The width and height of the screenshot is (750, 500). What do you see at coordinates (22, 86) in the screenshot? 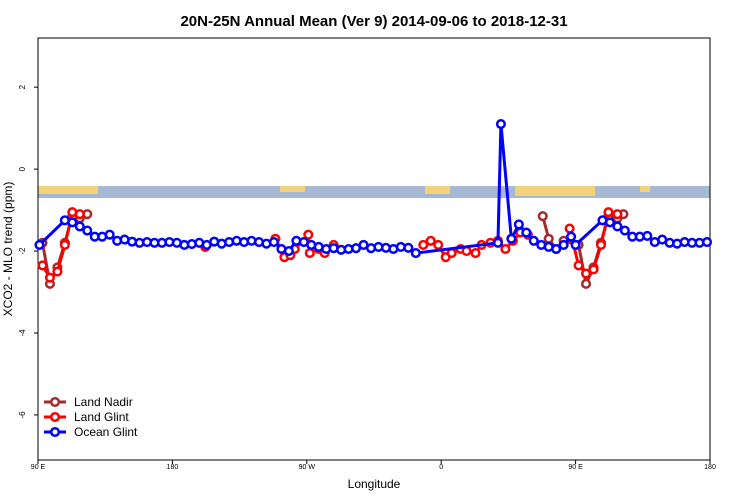
I see `y-tick-label: 2` at bounding box center [22, 86].